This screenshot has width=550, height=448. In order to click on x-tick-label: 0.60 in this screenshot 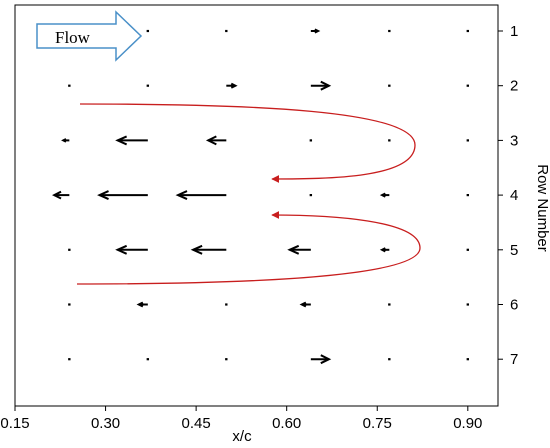, I will do `click(286, 423)`.